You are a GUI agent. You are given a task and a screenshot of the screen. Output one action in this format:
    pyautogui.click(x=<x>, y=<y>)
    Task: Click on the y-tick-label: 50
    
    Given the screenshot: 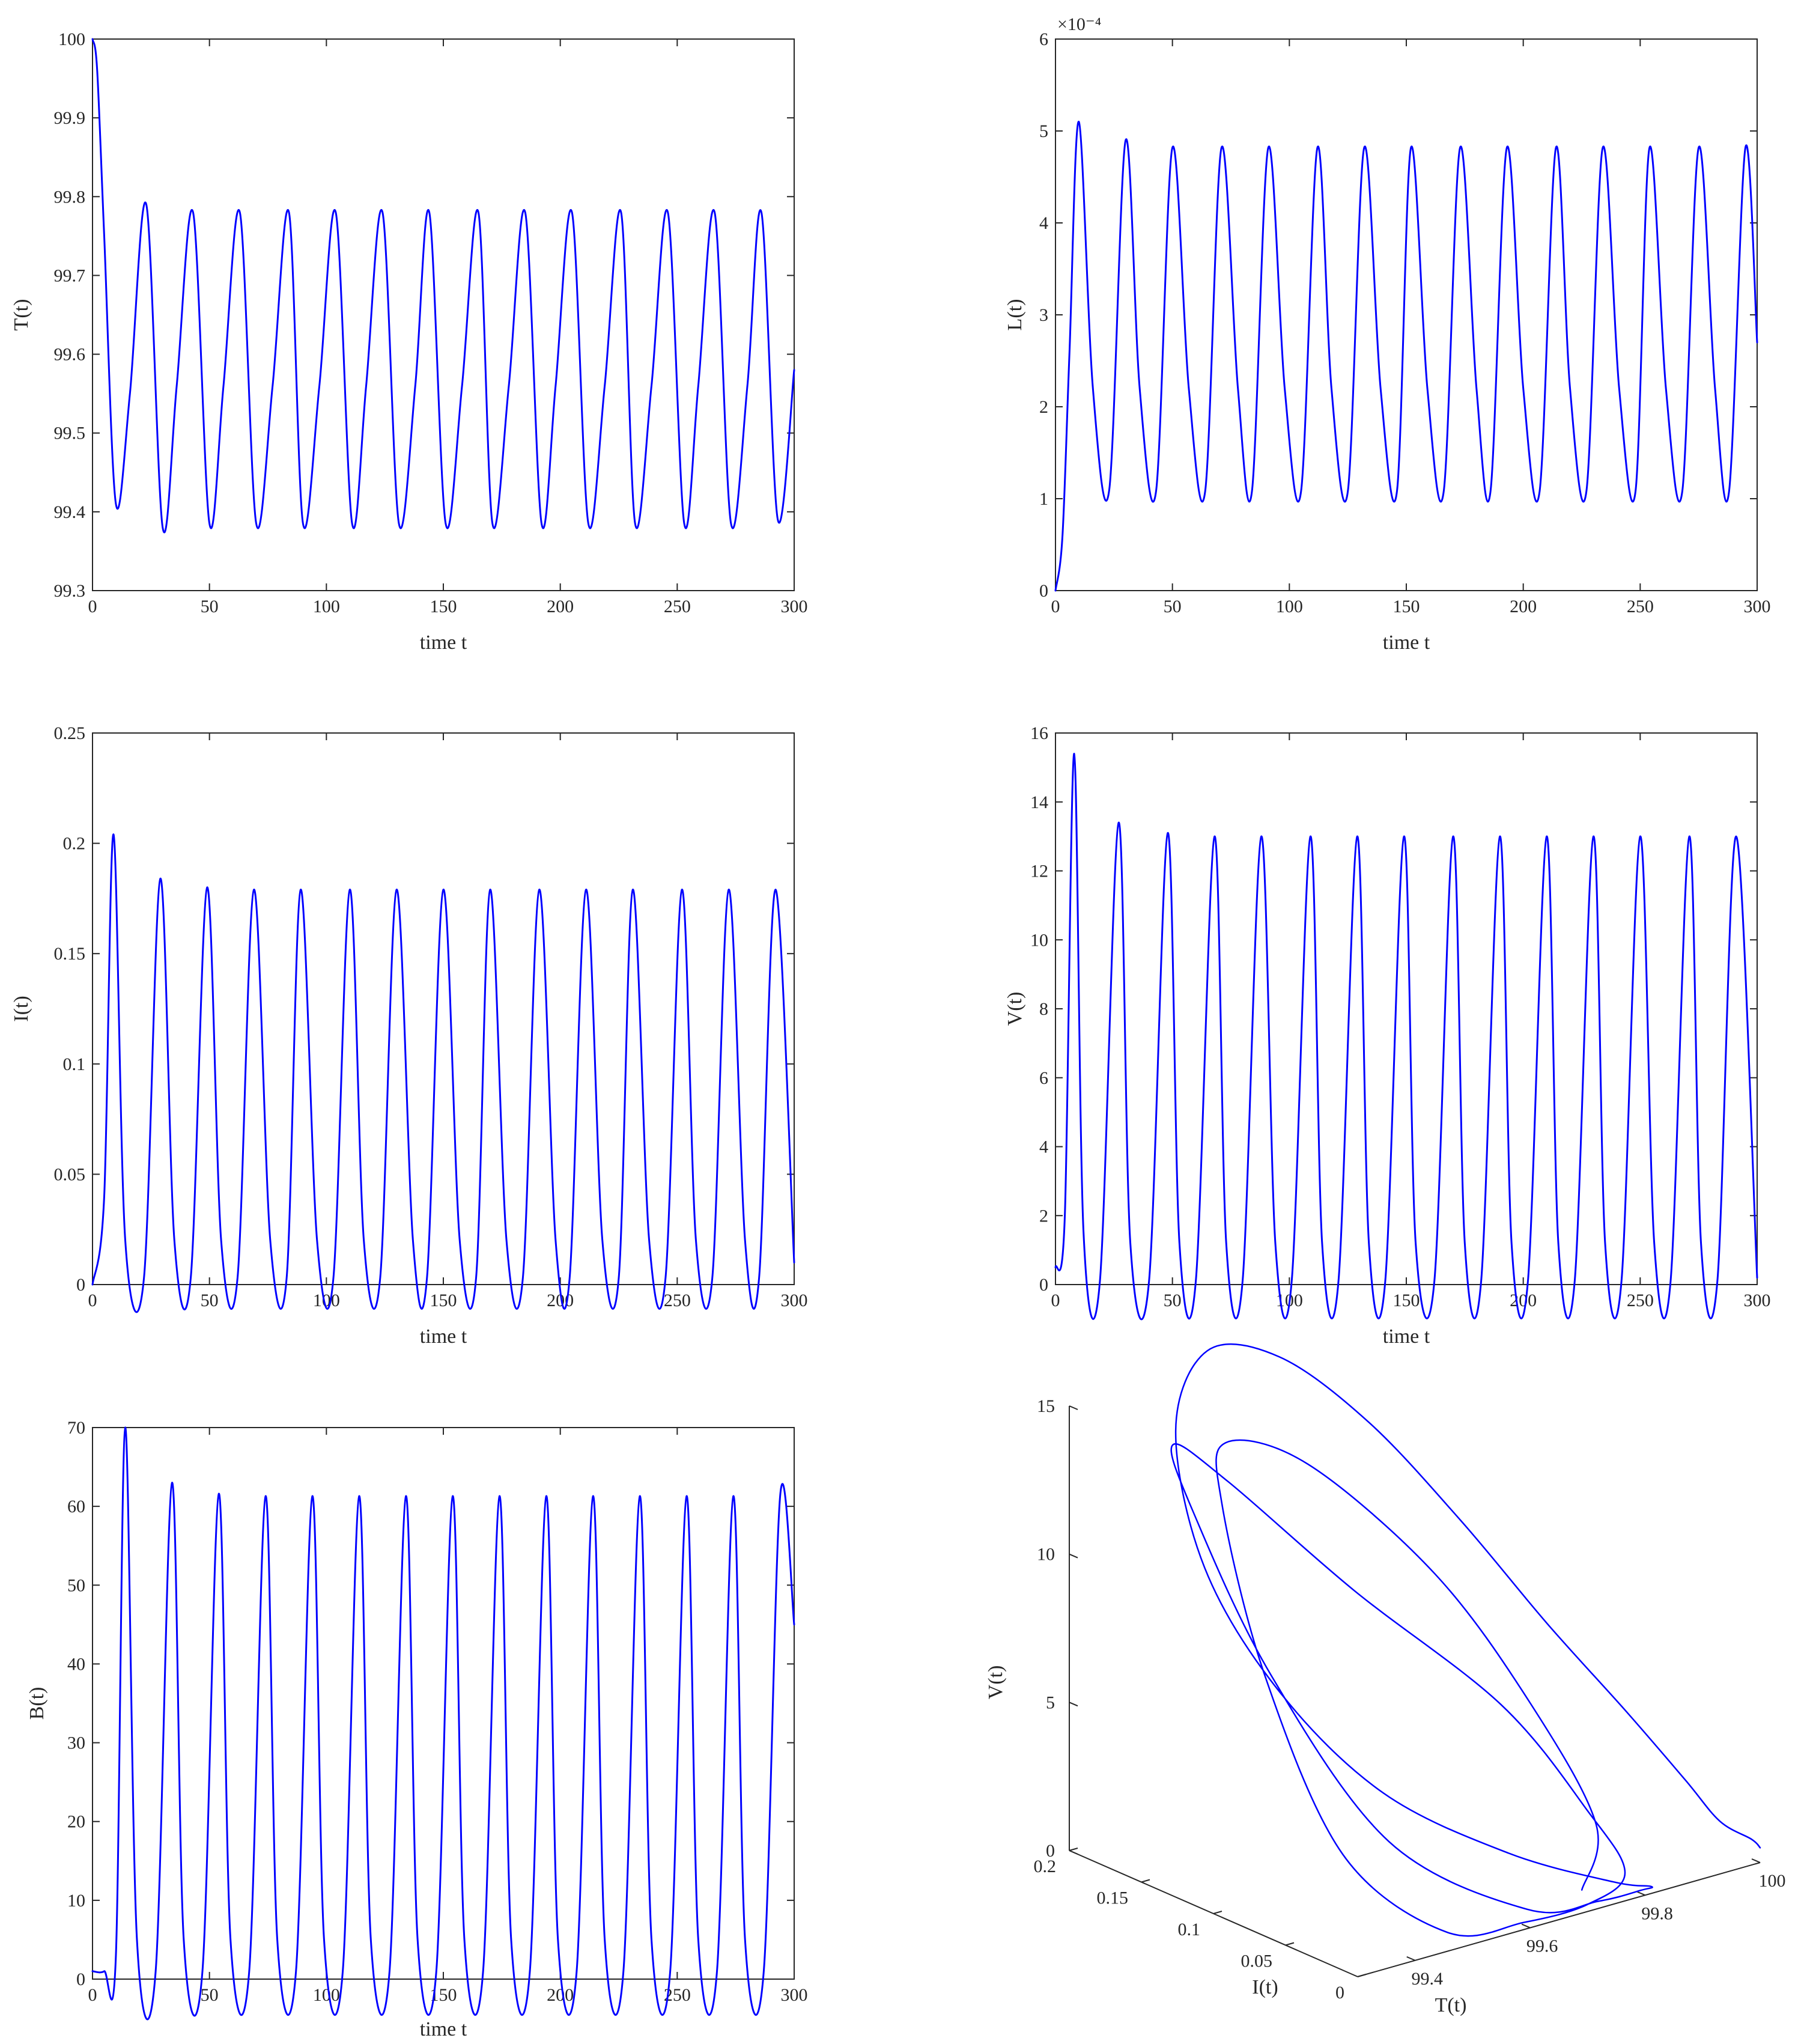 What is the action you would take?
    pyautogui.click(x=76, y=1585)
    